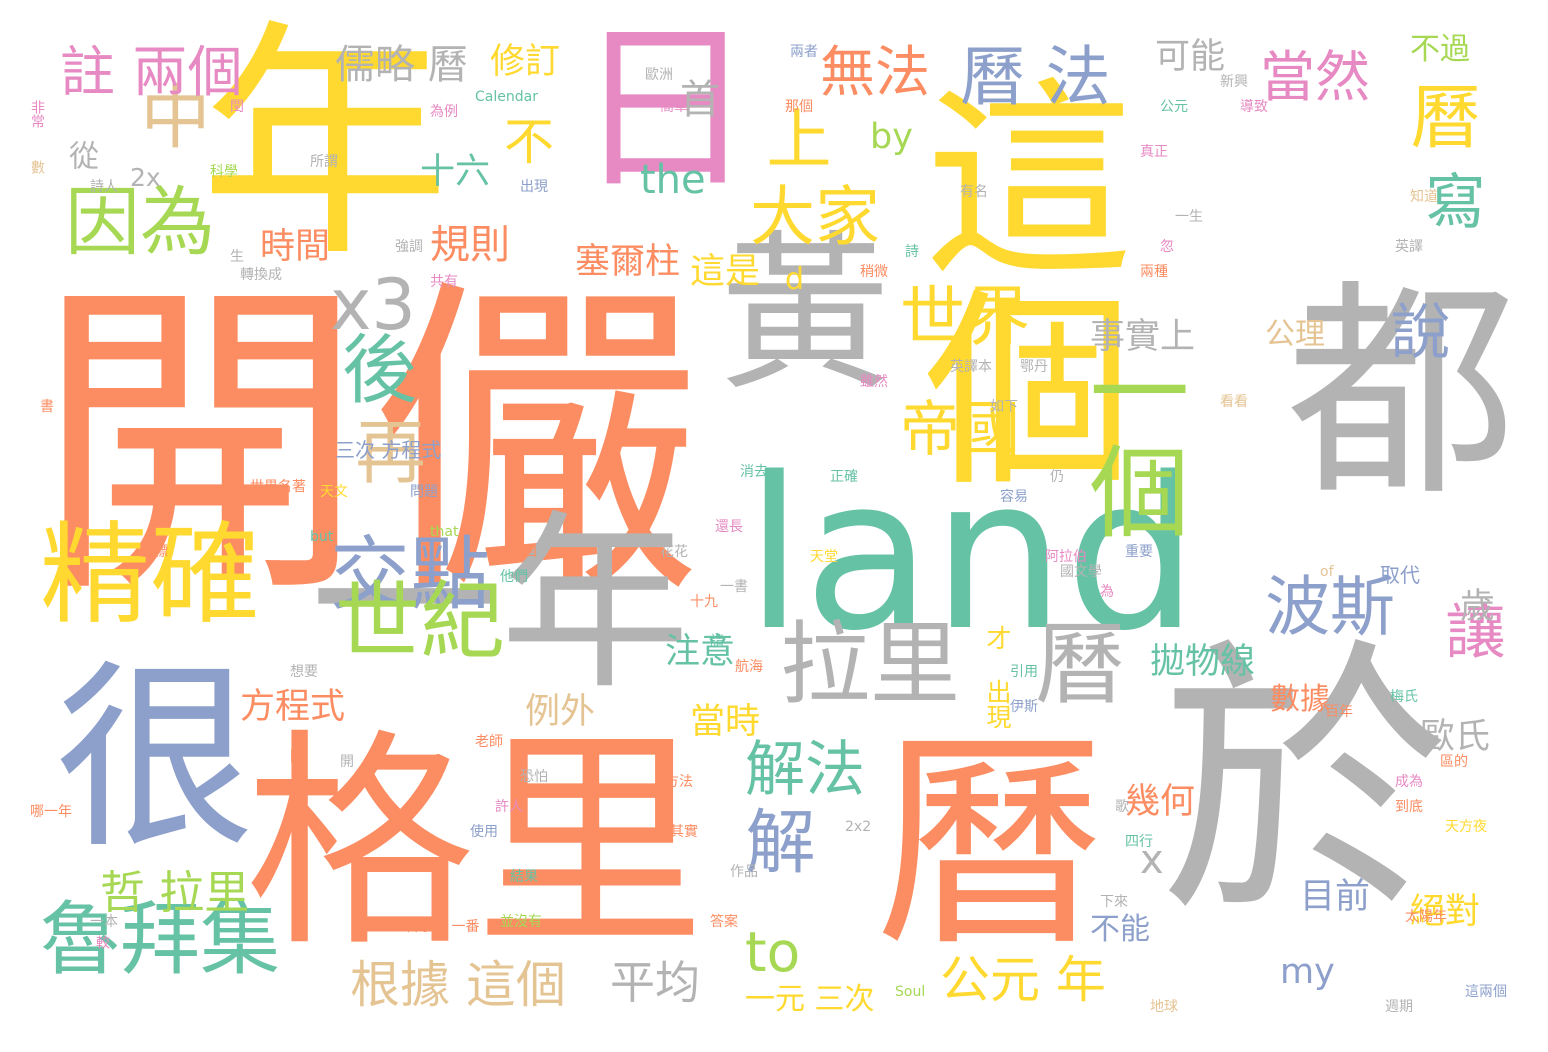 This screenshot has height=1052, width=1548. Describe the element at coordinates (1454, 762) in the screenshot. I see `word-cloud-word: 區的` at that location.